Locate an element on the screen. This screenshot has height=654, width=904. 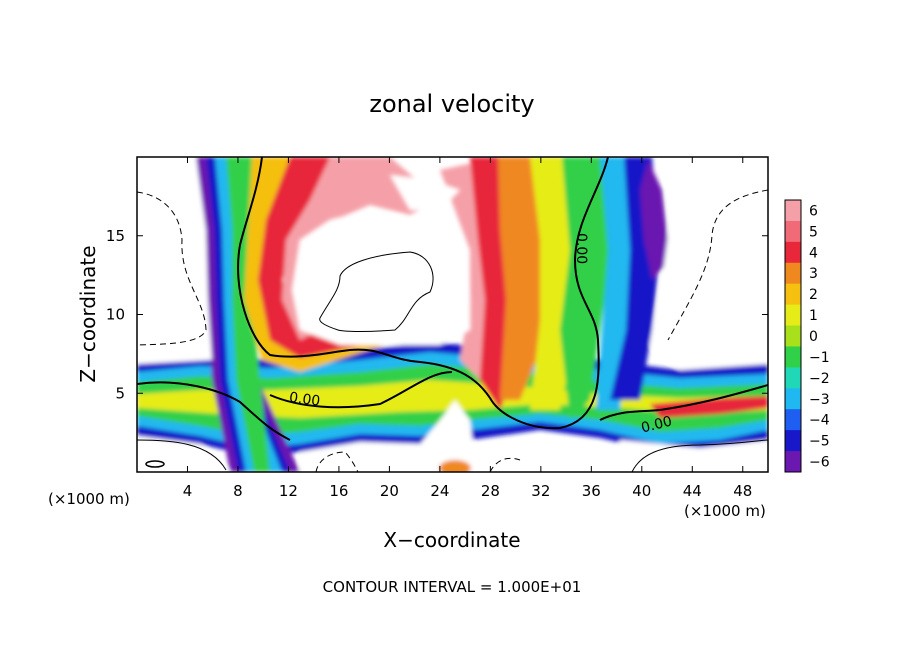
contour-labels: 0.00 0.00 0.00 is located at coordinates (481, 334).